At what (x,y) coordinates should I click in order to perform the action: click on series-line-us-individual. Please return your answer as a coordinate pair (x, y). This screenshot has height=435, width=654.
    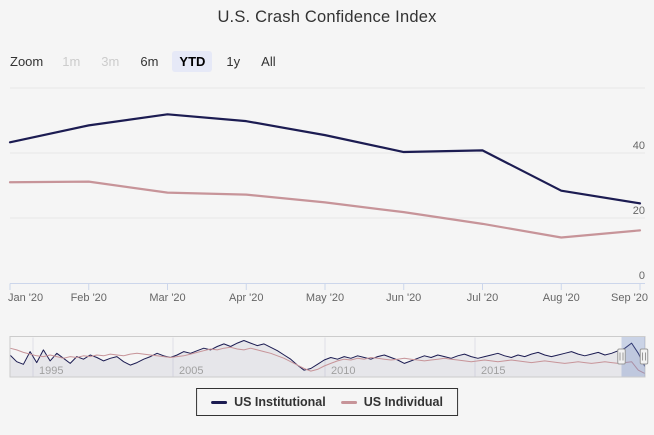
    Looking at the image, I should click on (325, 209).